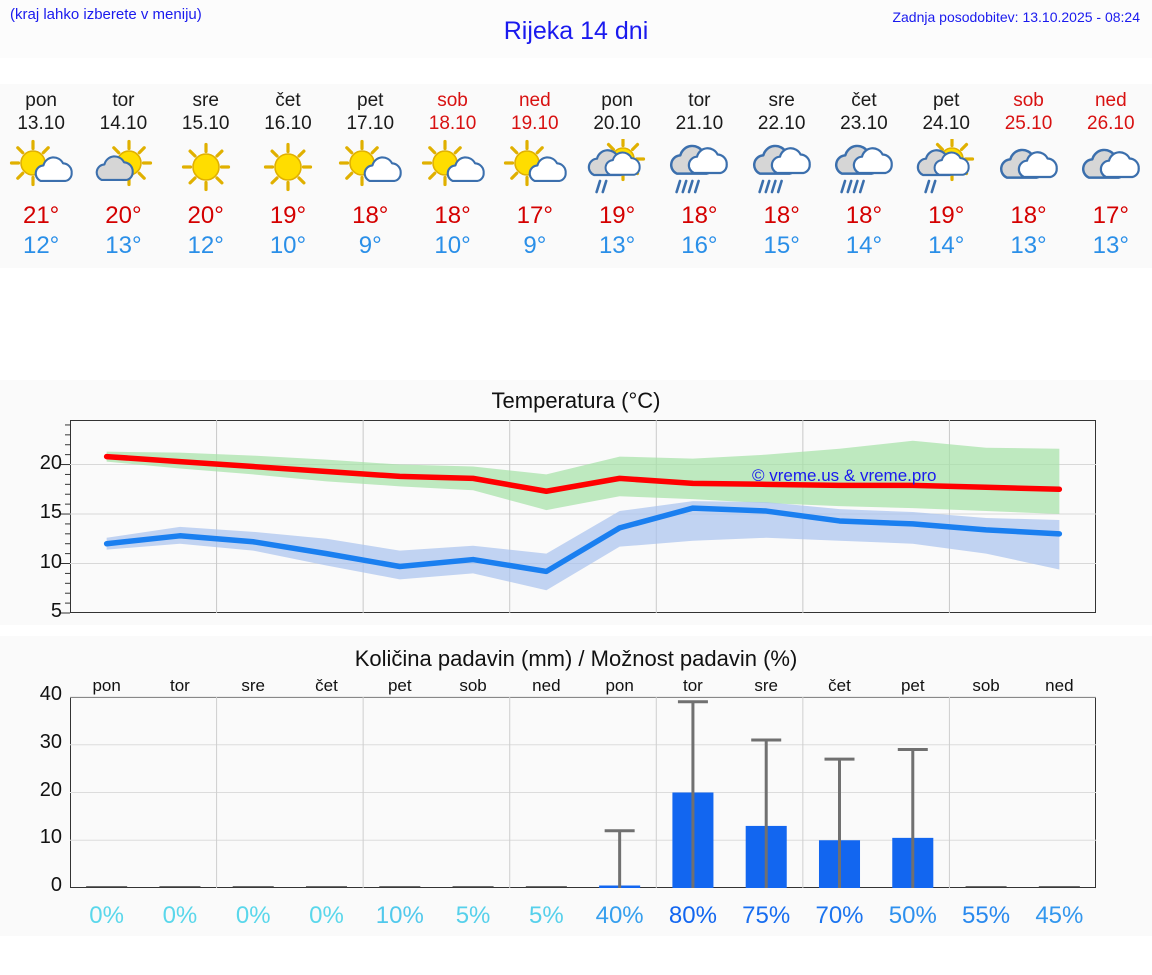 The image size is (1152, 975). What do you see at coordinates (50, 789) in the screenshot?
I see `precipitation-y-tick-label: 20` at bounding box center [50, 789].